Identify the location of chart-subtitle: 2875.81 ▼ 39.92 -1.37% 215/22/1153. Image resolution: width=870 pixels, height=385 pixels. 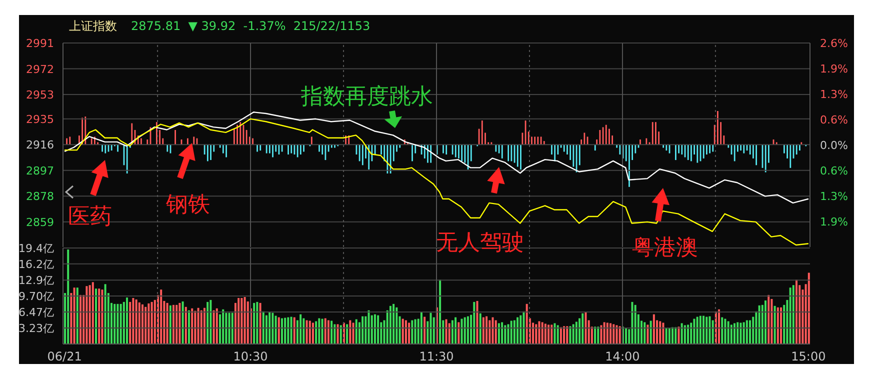
(250, 26).